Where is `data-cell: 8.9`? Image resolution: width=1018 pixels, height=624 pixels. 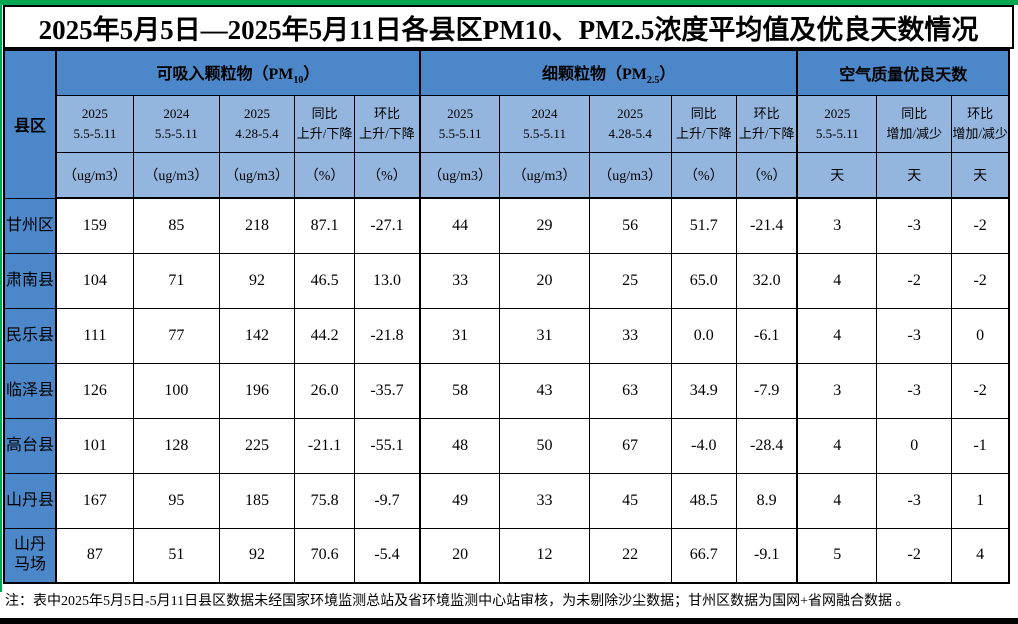
data-cell: 8.9 is located at coordinates (766, 500).